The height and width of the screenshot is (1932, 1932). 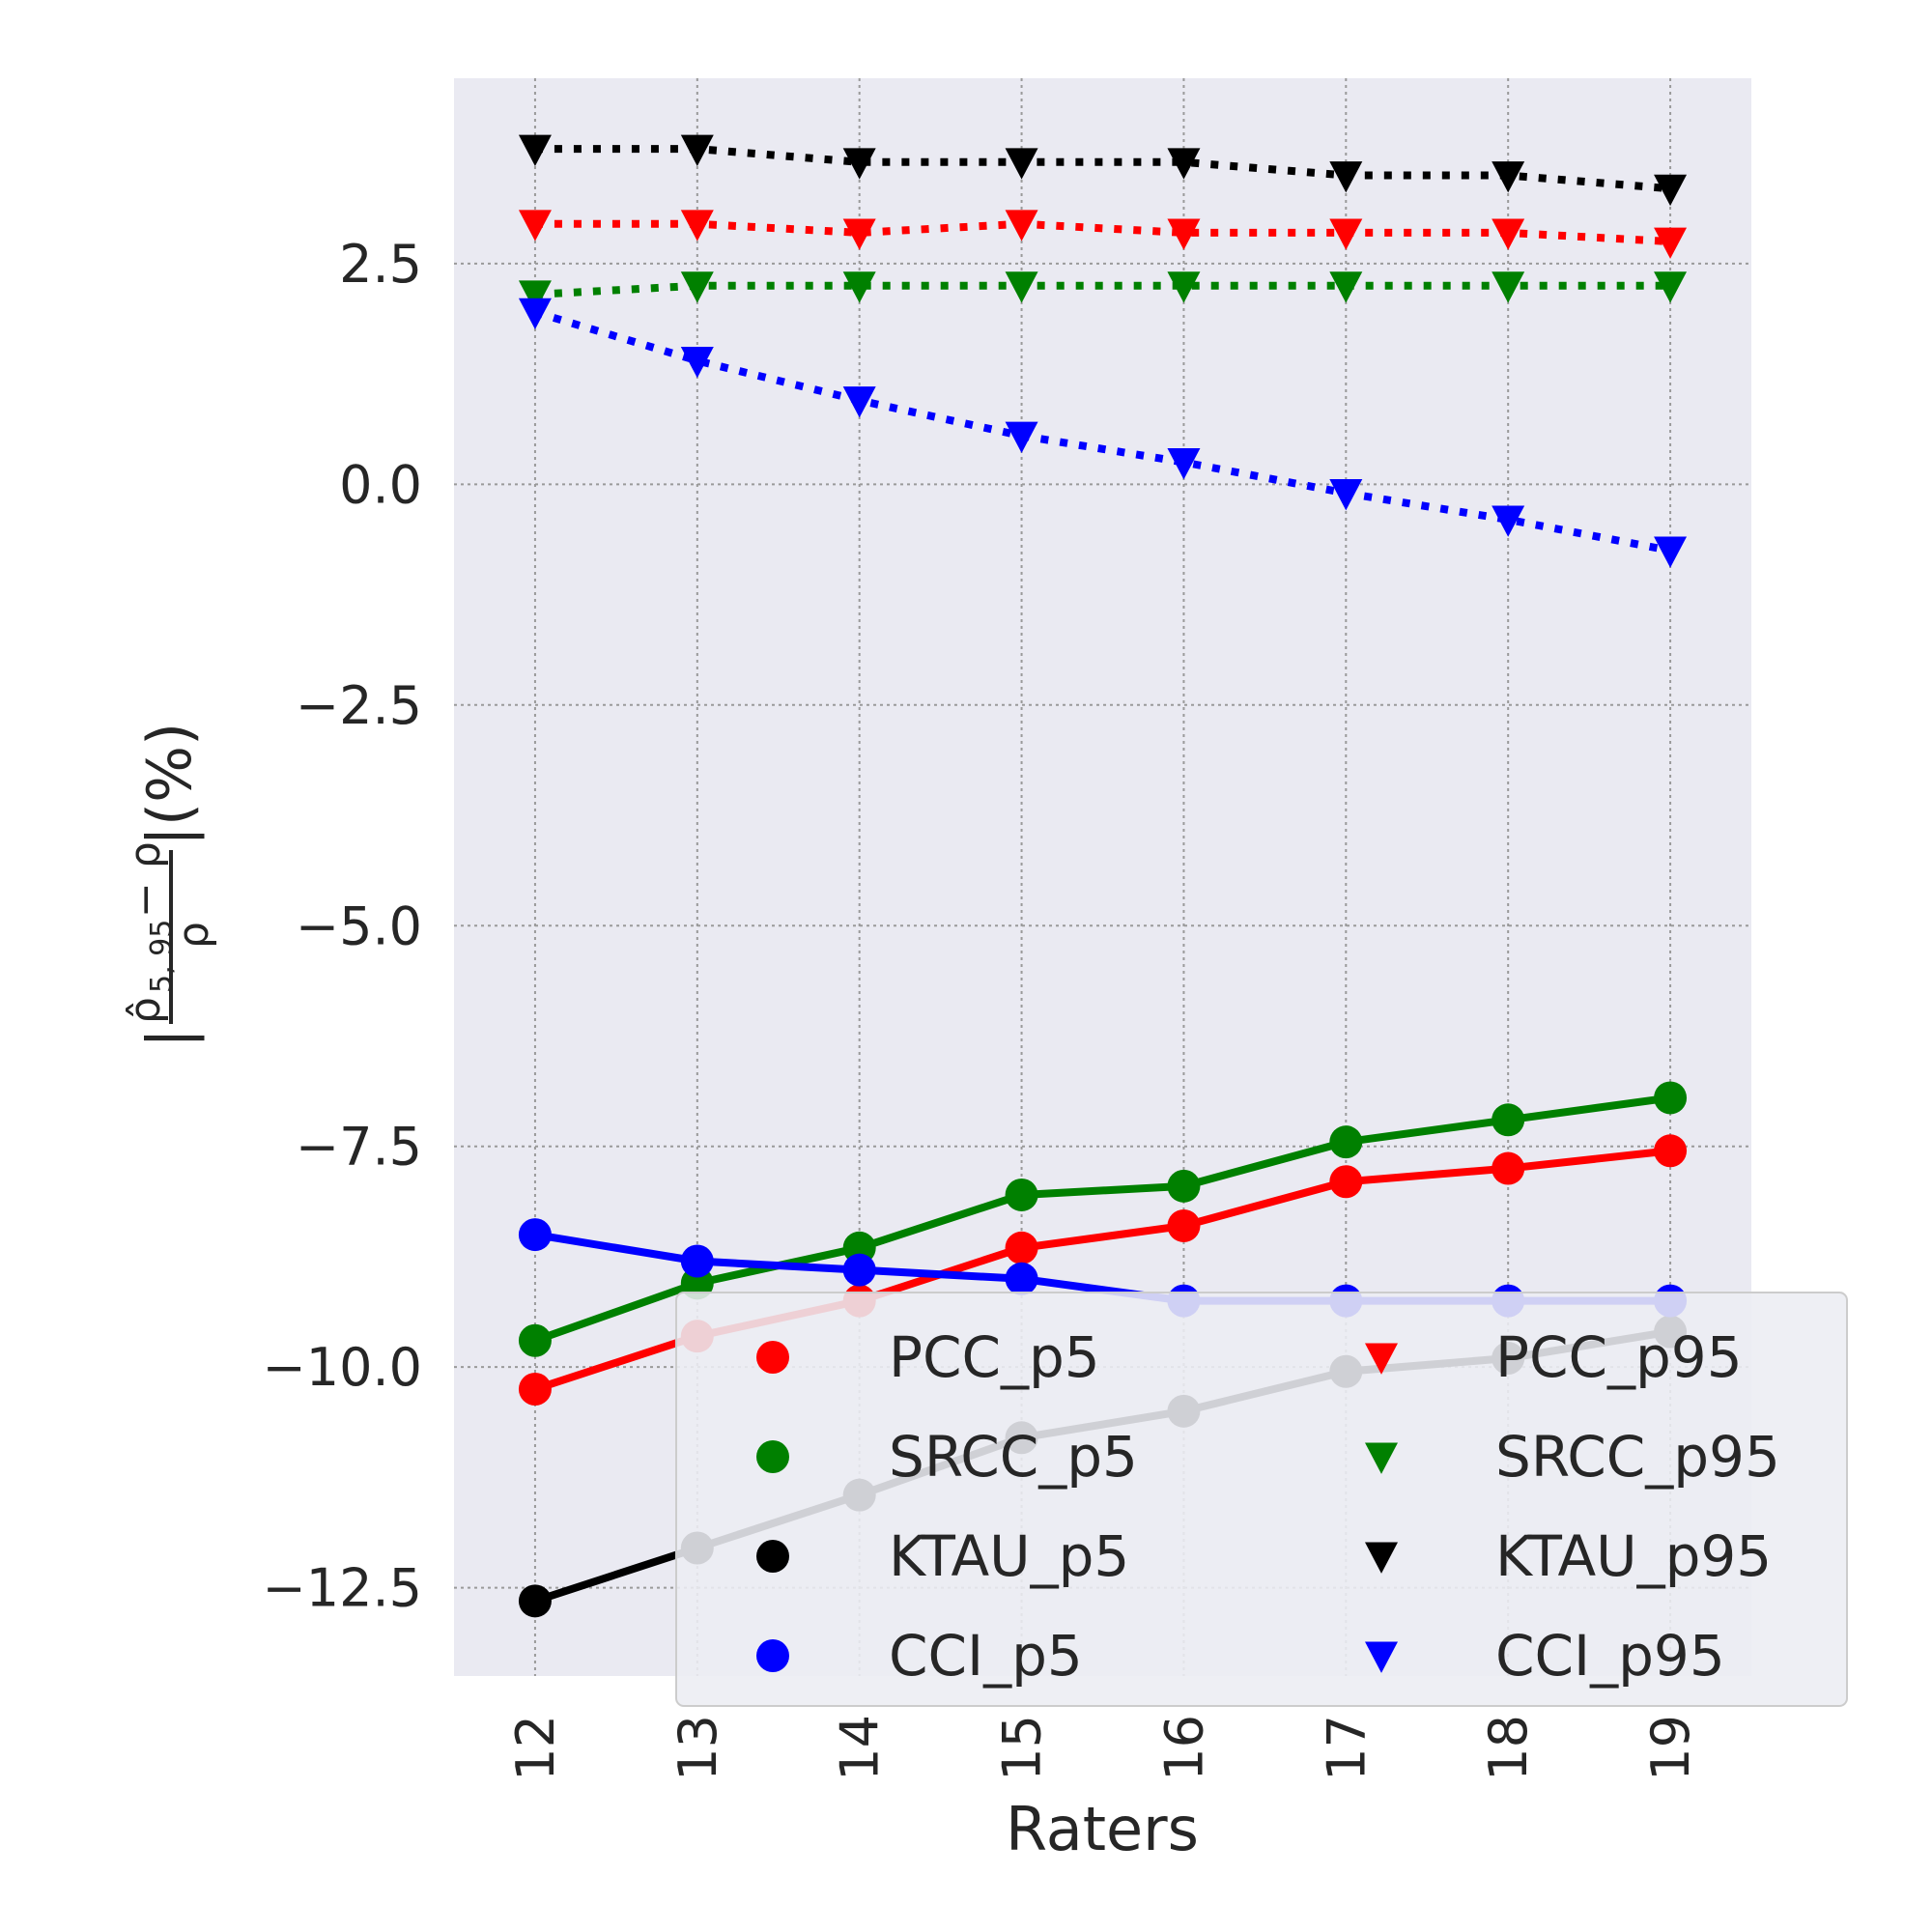 I want to click on y-tick-label: −10.0, so click(x=342, y=1367).